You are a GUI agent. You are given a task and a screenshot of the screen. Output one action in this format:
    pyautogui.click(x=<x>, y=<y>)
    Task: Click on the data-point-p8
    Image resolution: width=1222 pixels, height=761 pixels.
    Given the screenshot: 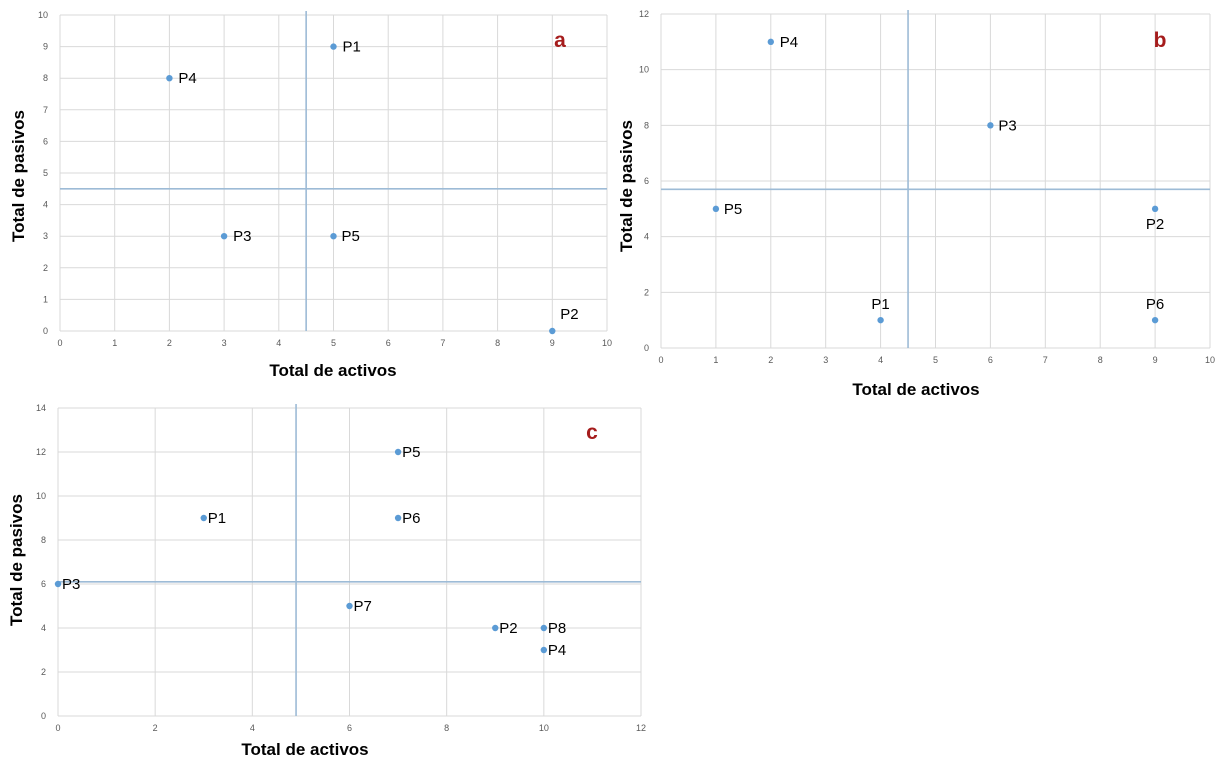 What is the action you would take?
    pyautogui.click(x=544, y=628)
    